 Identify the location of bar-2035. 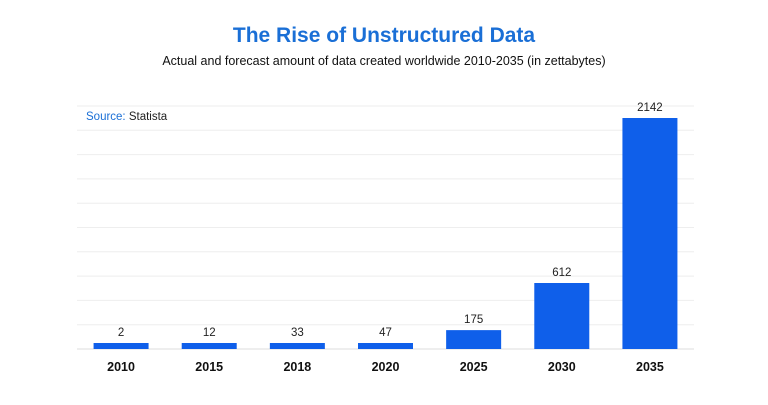
(650, 233).